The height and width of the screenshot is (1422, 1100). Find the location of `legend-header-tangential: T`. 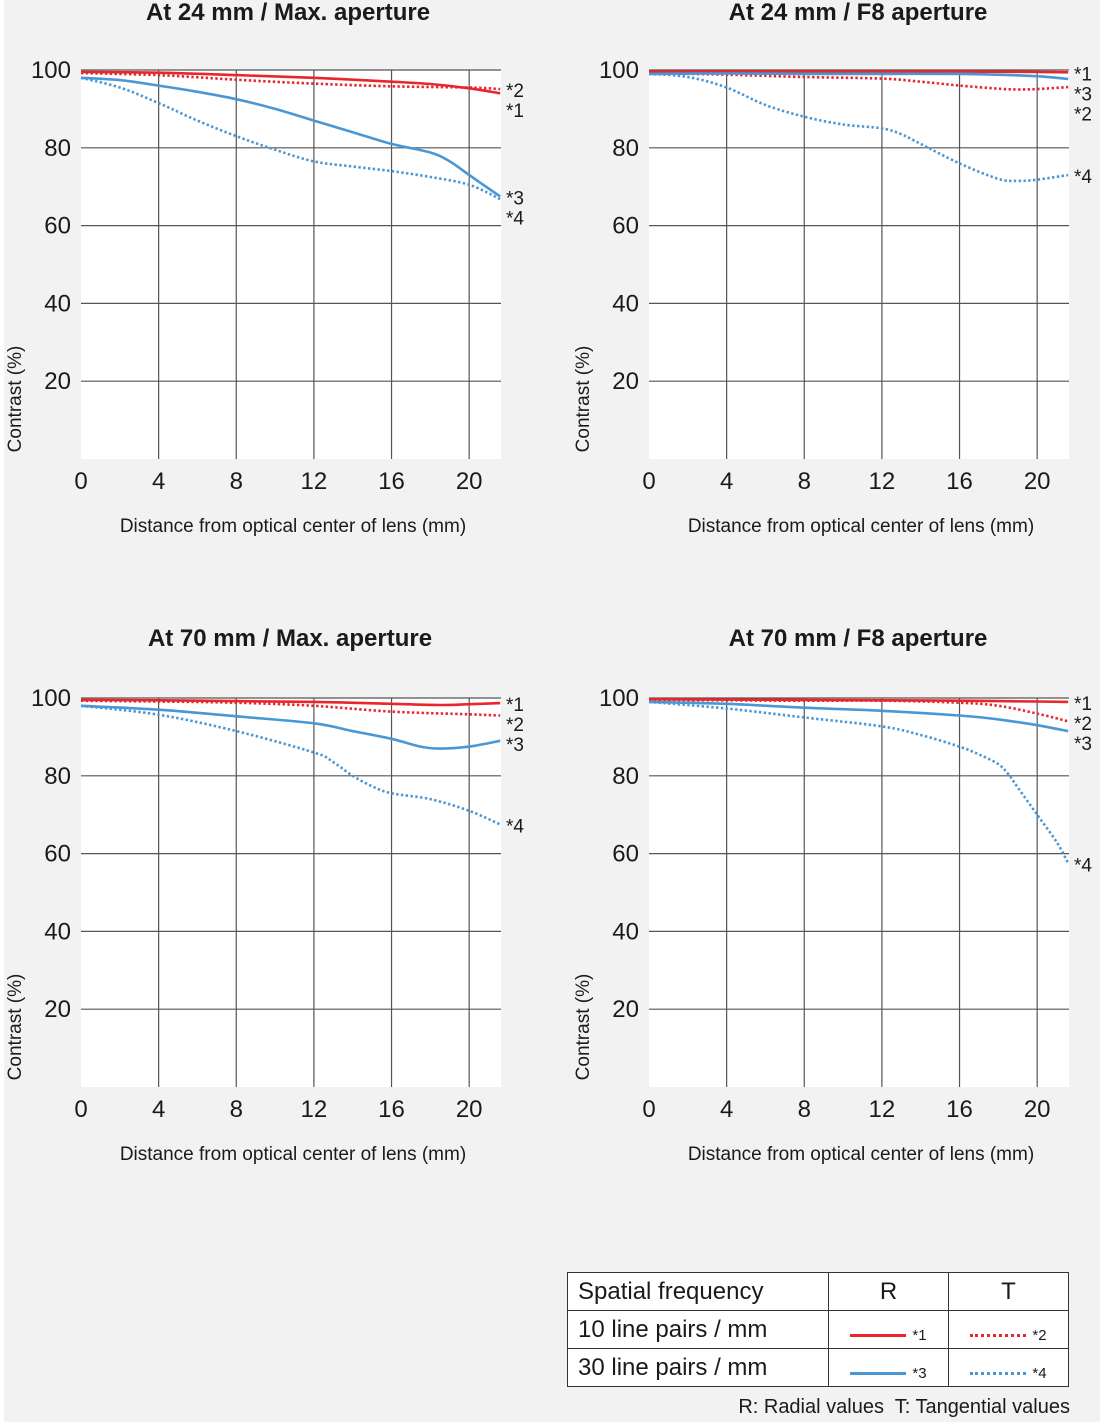

legend-header-tangential: T is located at coordinates (1008, 1291).